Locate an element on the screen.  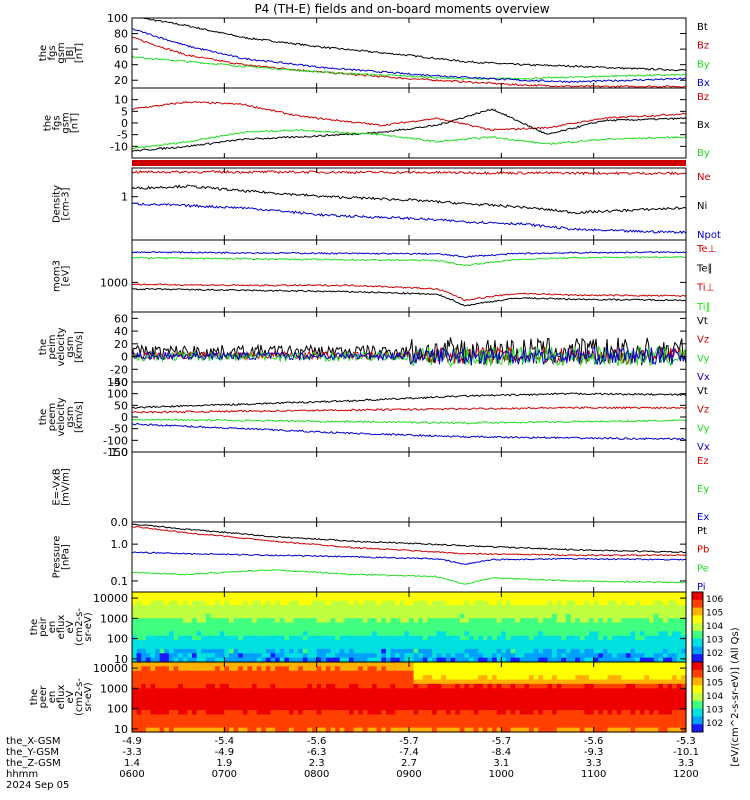
x-tick-value: -8.4 is located at coordinates (502, 752).